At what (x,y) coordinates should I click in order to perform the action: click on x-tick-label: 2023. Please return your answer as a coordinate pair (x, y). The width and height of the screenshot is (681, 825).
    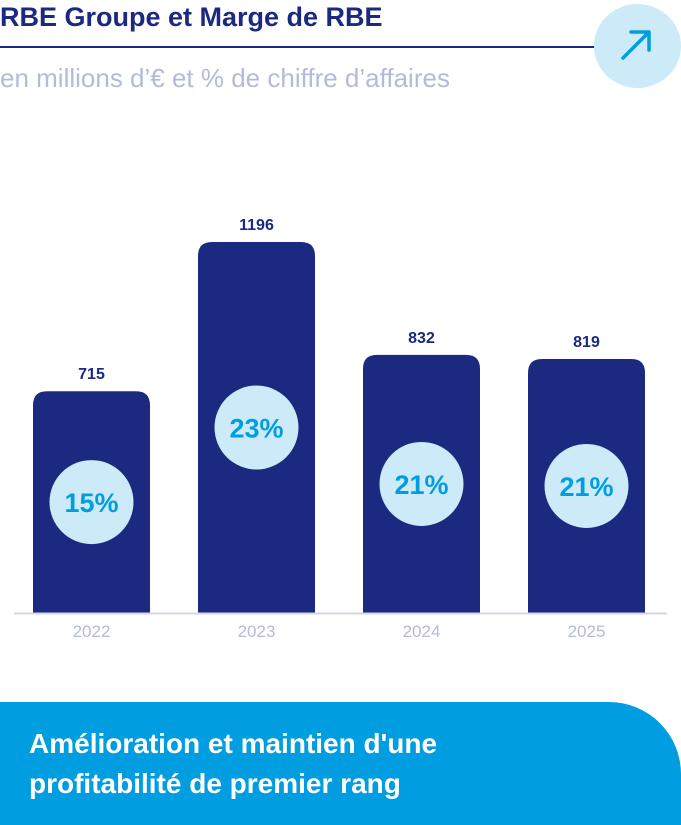
    Looking at the image, I should click on (257, 631).